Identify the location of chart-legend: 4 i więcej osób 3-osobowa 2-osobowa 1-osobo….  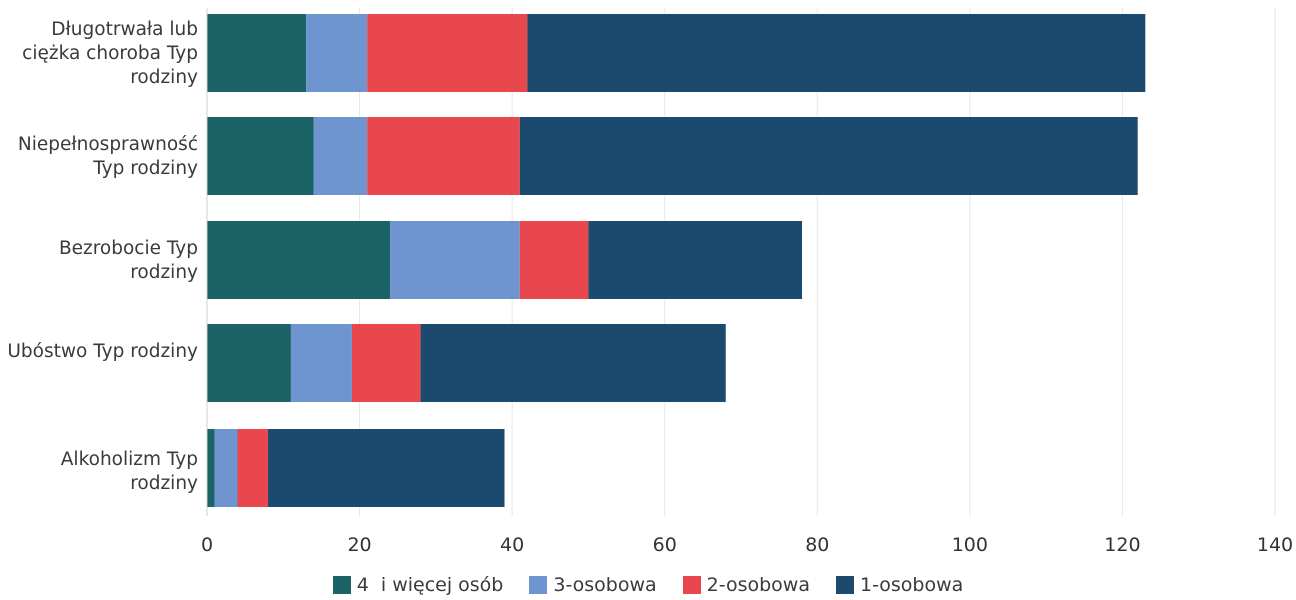
(648, 585).